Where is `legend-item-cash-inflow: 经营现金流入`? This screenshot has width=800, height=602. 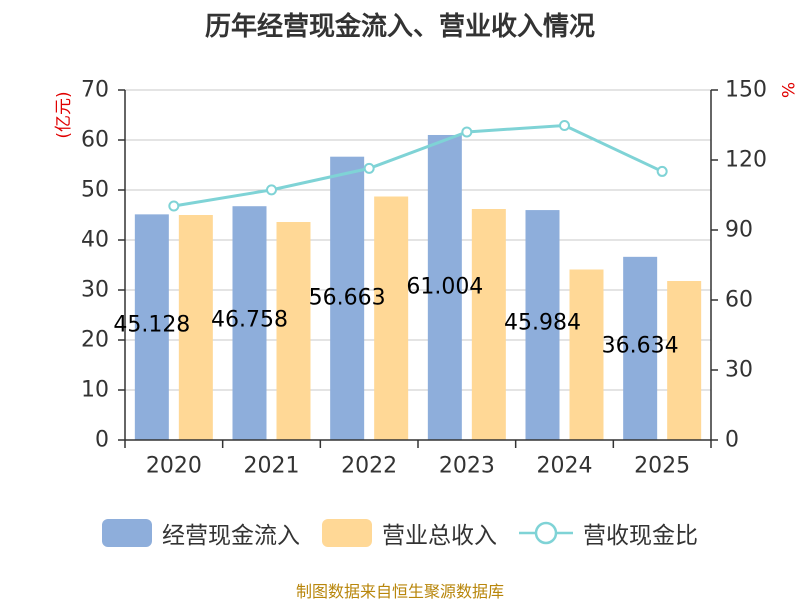
legend-item-cash-inflow: 经营现金流入 is located at coordinates (201, 533).